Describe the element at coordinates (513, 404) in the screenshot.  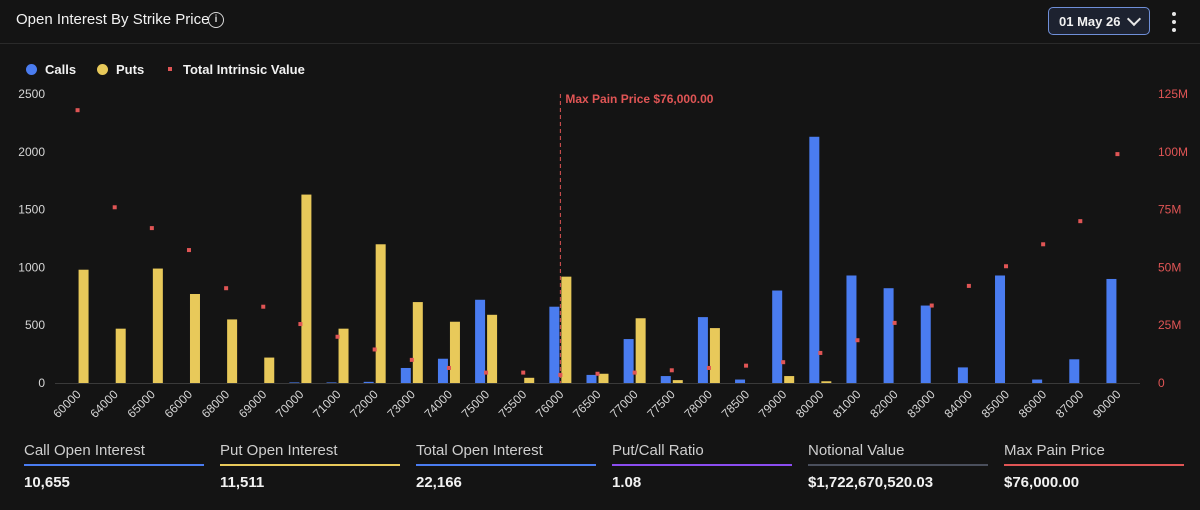
I see `x-tick-label: 75500` at that location.